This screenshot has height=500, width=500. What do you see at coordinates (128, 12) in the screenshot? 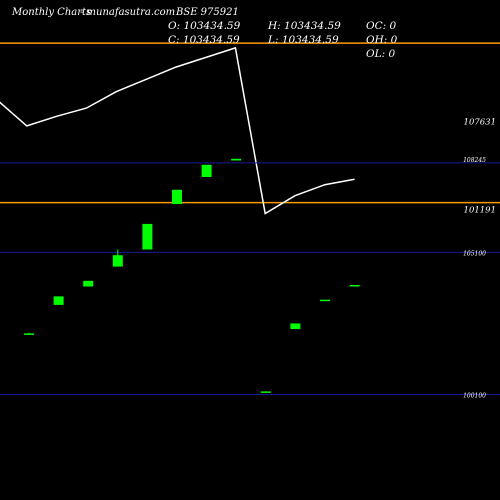
I see `site-name: - munafasutra.com` at bounding box center [128, 12].